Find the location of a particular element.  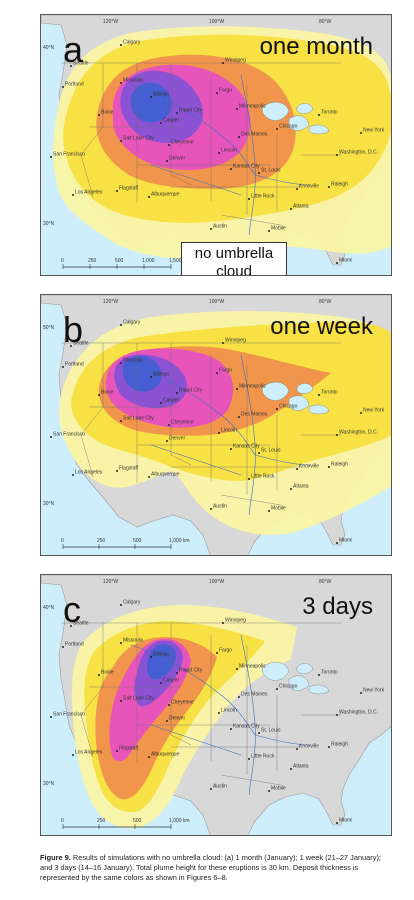

duration-label-c: 3 days is located at coordinates (337, 606).